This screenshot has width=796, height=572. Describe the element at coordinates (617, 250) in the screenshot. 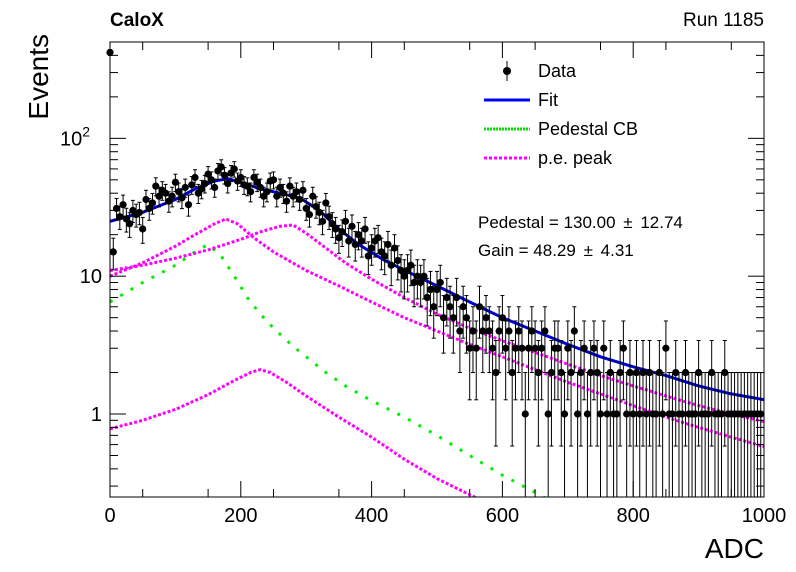

I see `annotation-gain-error: 4.31` at that location.